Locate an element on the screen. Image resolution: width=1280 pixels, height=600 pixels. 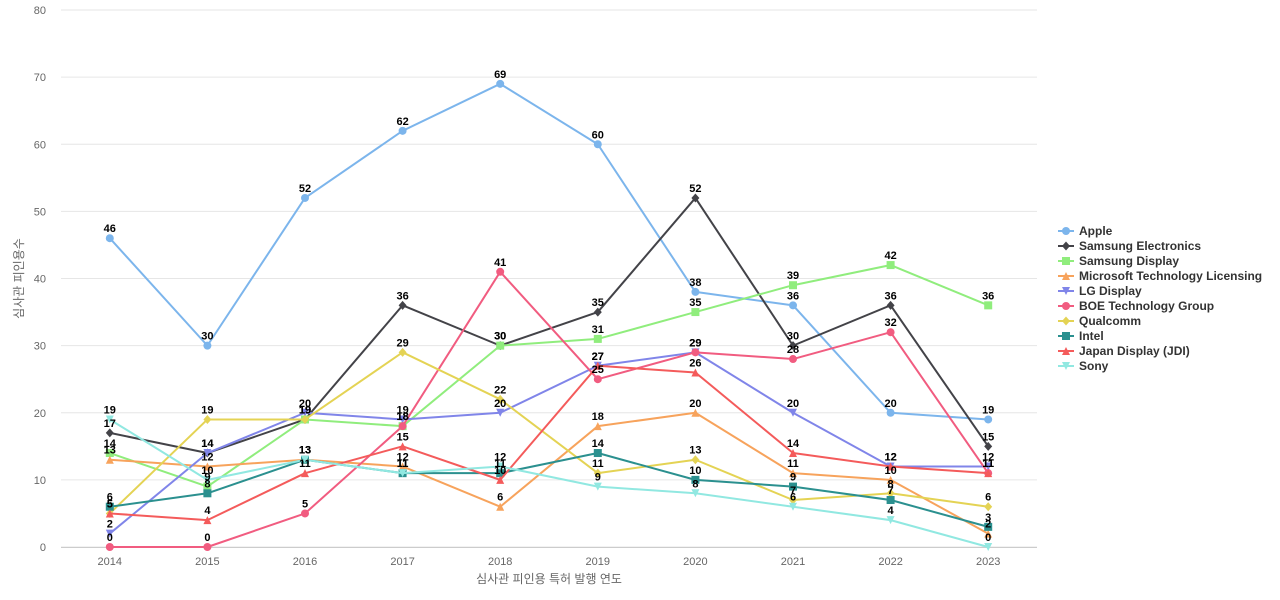
x-tick-label: 2014 is located at coordinates (110, 562).